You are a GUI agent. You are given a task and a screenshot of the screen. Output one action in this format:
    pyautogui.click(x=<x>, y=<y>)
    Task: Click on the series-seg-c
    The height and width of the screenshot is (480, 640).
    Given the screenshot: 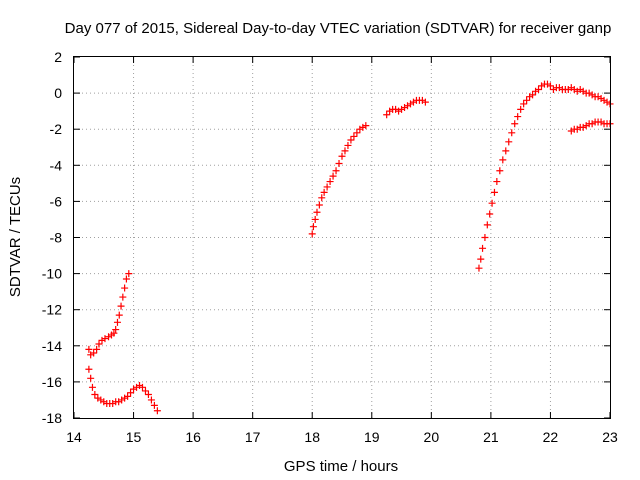 What is the action you would take?
    pyautogui.click(x=339, y=180)
    